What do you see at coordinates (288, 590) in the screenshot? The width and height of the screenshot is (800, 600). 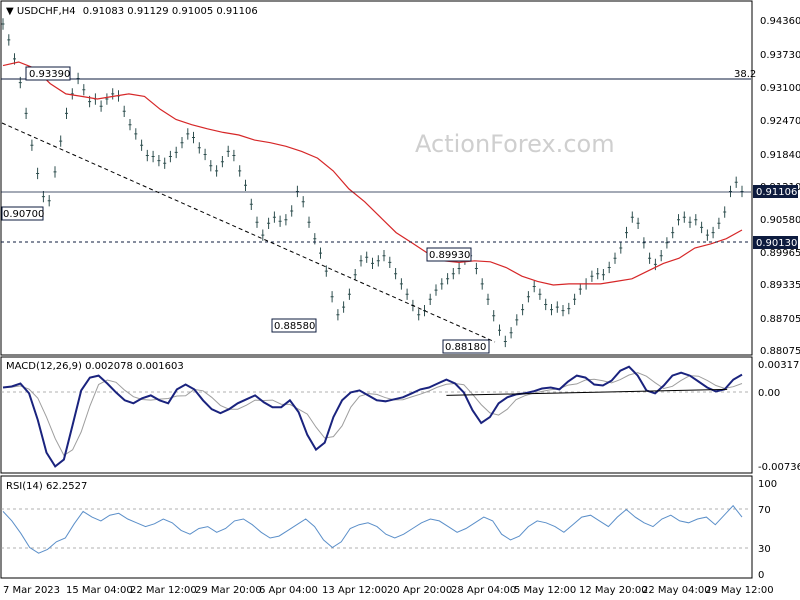 I see `time-tick: 6 Apr 04:00` at bounding box center [288, 590].